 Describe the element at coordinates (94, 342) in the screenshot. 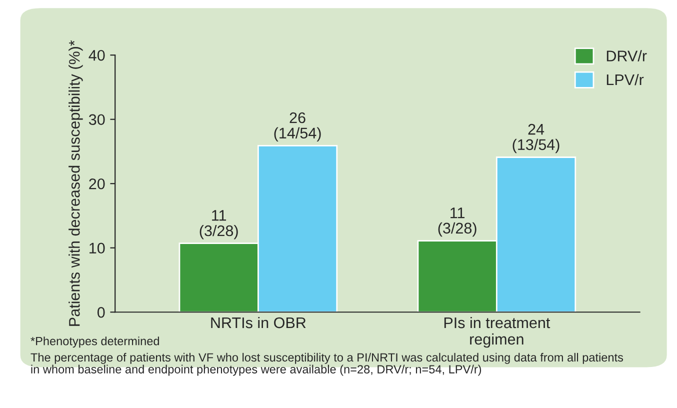

I see `text: *Phenotypes determined` at that location.